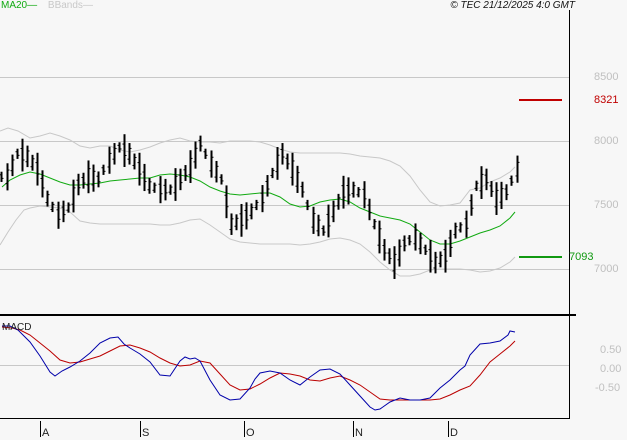 This screenshot has height=440, width=627. Describe the element at coordinates (258, 241) in the screenshot. I see `bbands-lower-line` at that location.